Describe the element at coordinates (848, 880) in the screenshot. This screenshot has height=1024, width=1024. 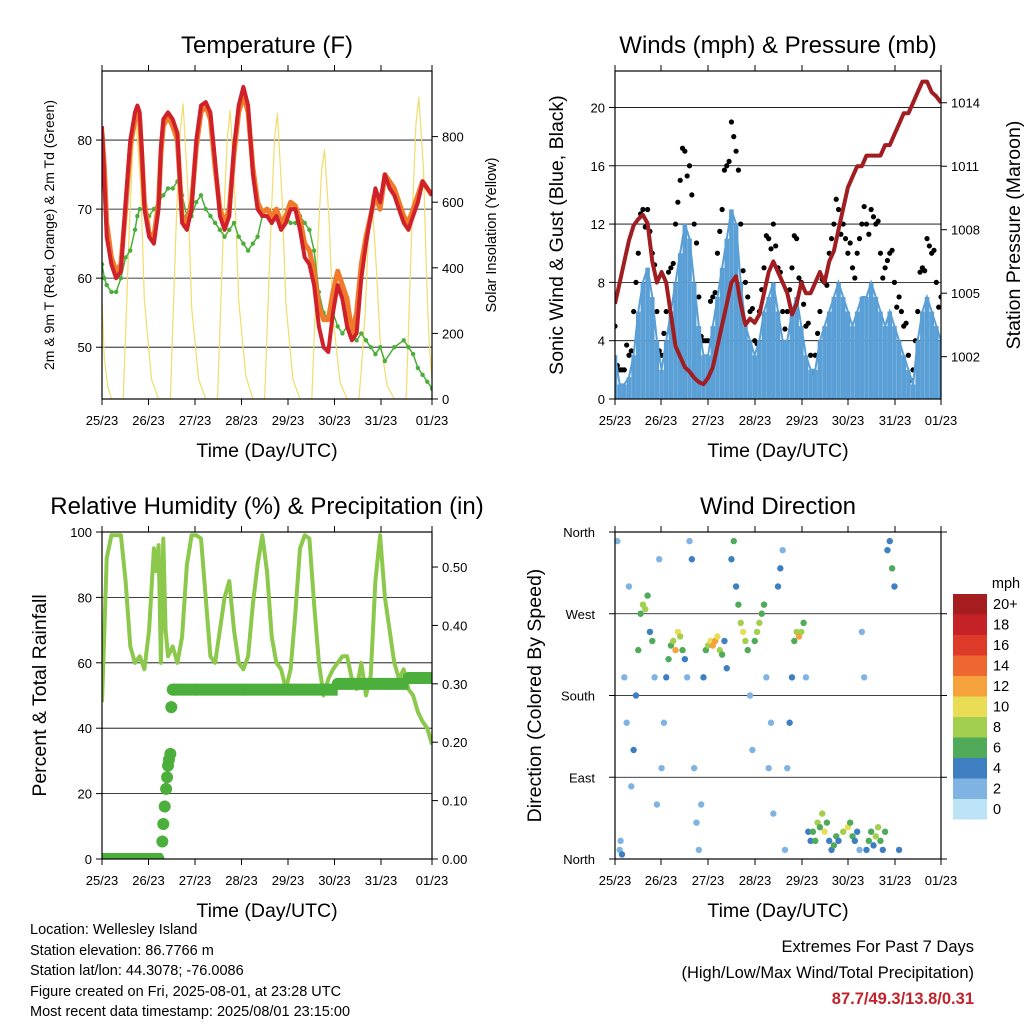
I see `x-tick-label: 30/23` at that location.